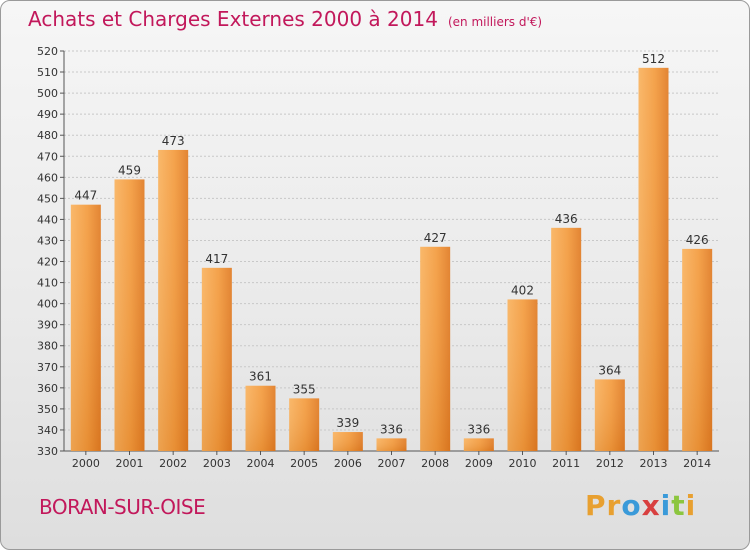 Image resolution: width=750 pixels, height=550 pixels. What do you see at coordinates (86, 463) in the screenshot?
I see `x-tick-label: 2000` at bounding box center [86, 463].